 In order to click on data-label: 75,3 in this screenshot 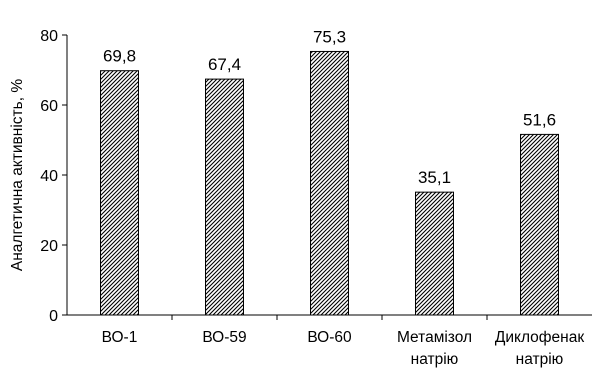, I will do `click(329, 36)`.